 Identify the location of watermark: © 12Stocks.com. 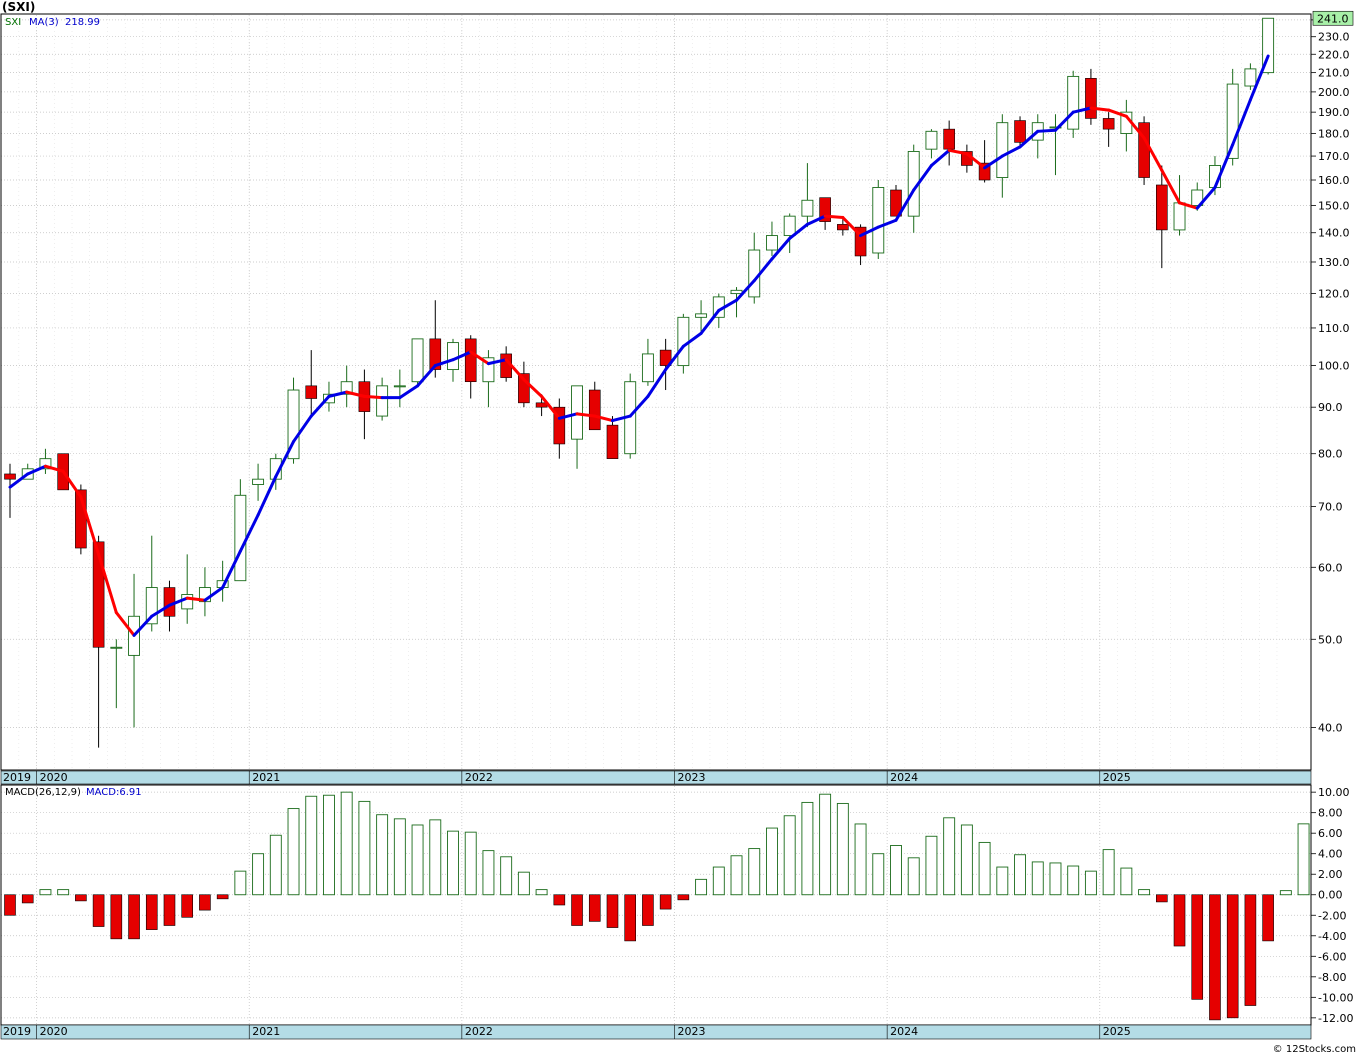
(1314, 1049).